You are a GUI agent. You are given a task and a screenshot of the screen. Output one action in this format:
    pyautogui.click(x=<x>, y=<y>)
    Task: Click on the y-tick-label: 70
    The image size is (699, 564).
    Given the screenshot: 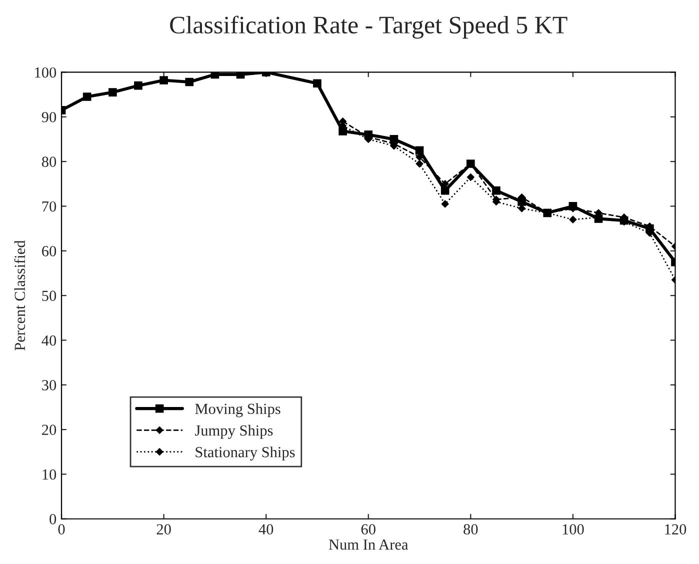 What is the action you would take?
    pyautogui.click(x=49, y=206)
    